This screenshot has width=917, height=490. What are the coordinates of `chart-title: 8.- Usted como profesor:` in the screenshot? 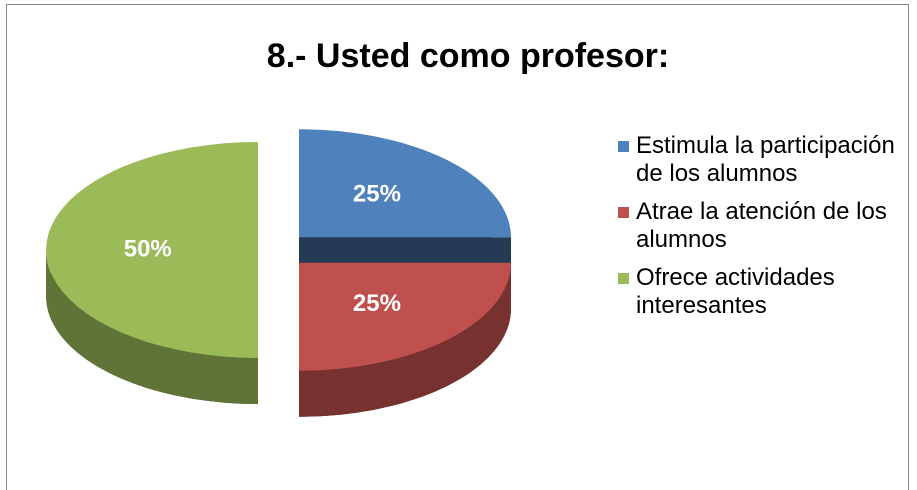 It's located at (468, 56).